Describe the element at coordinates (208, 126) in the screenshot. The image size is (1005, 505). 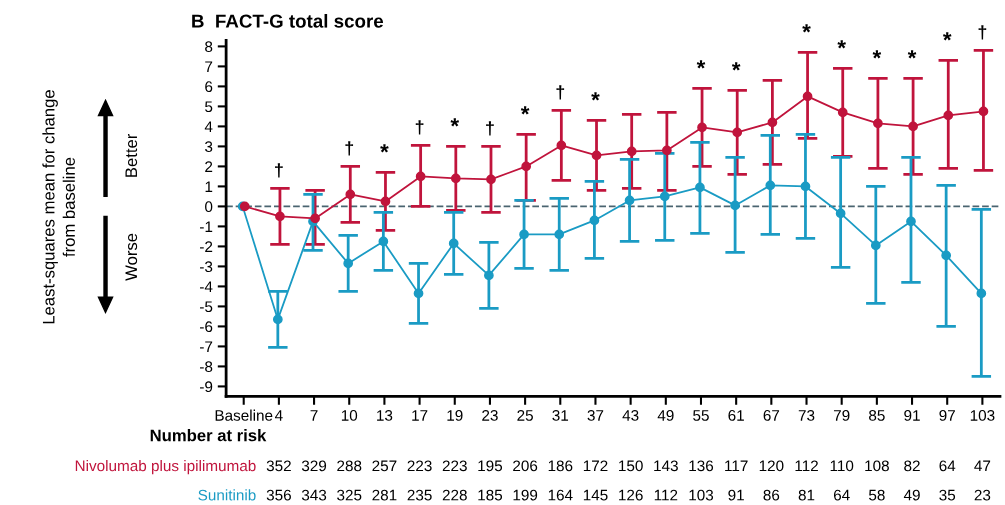
I see `y-tick-label: 4` at that location.